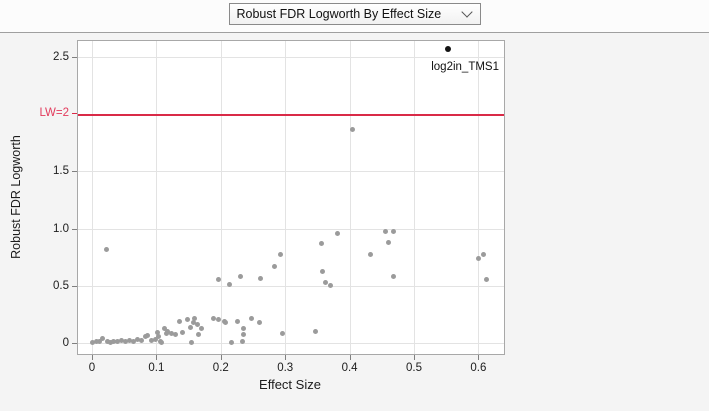  I want to click on x-tick-label: 0.4, so click(349, 368).